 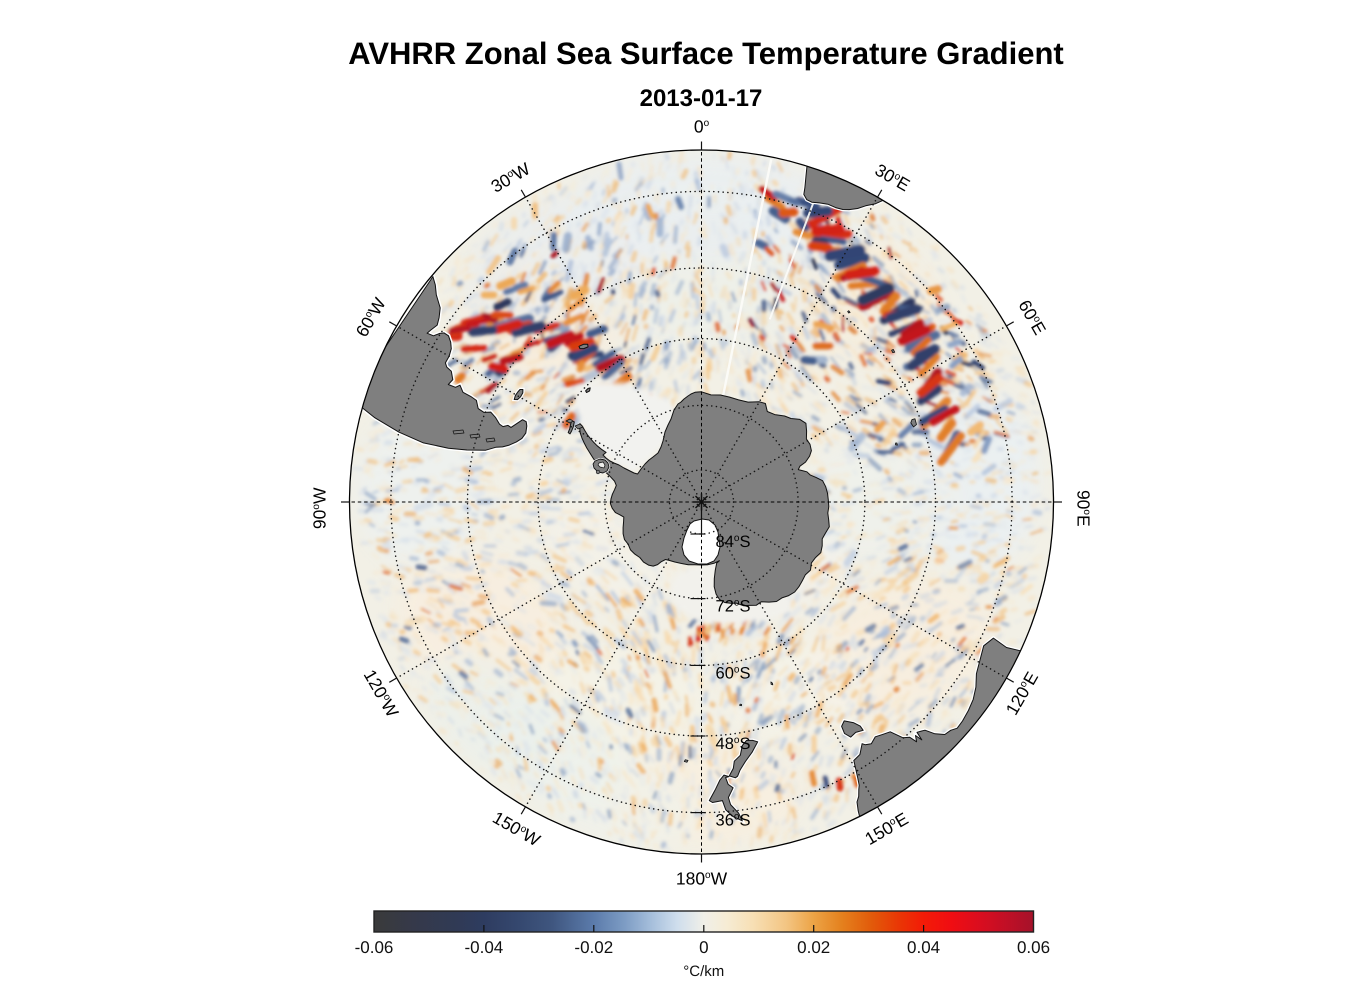 I want to click on svg-text: °C/km, so click(x=703, y=971).